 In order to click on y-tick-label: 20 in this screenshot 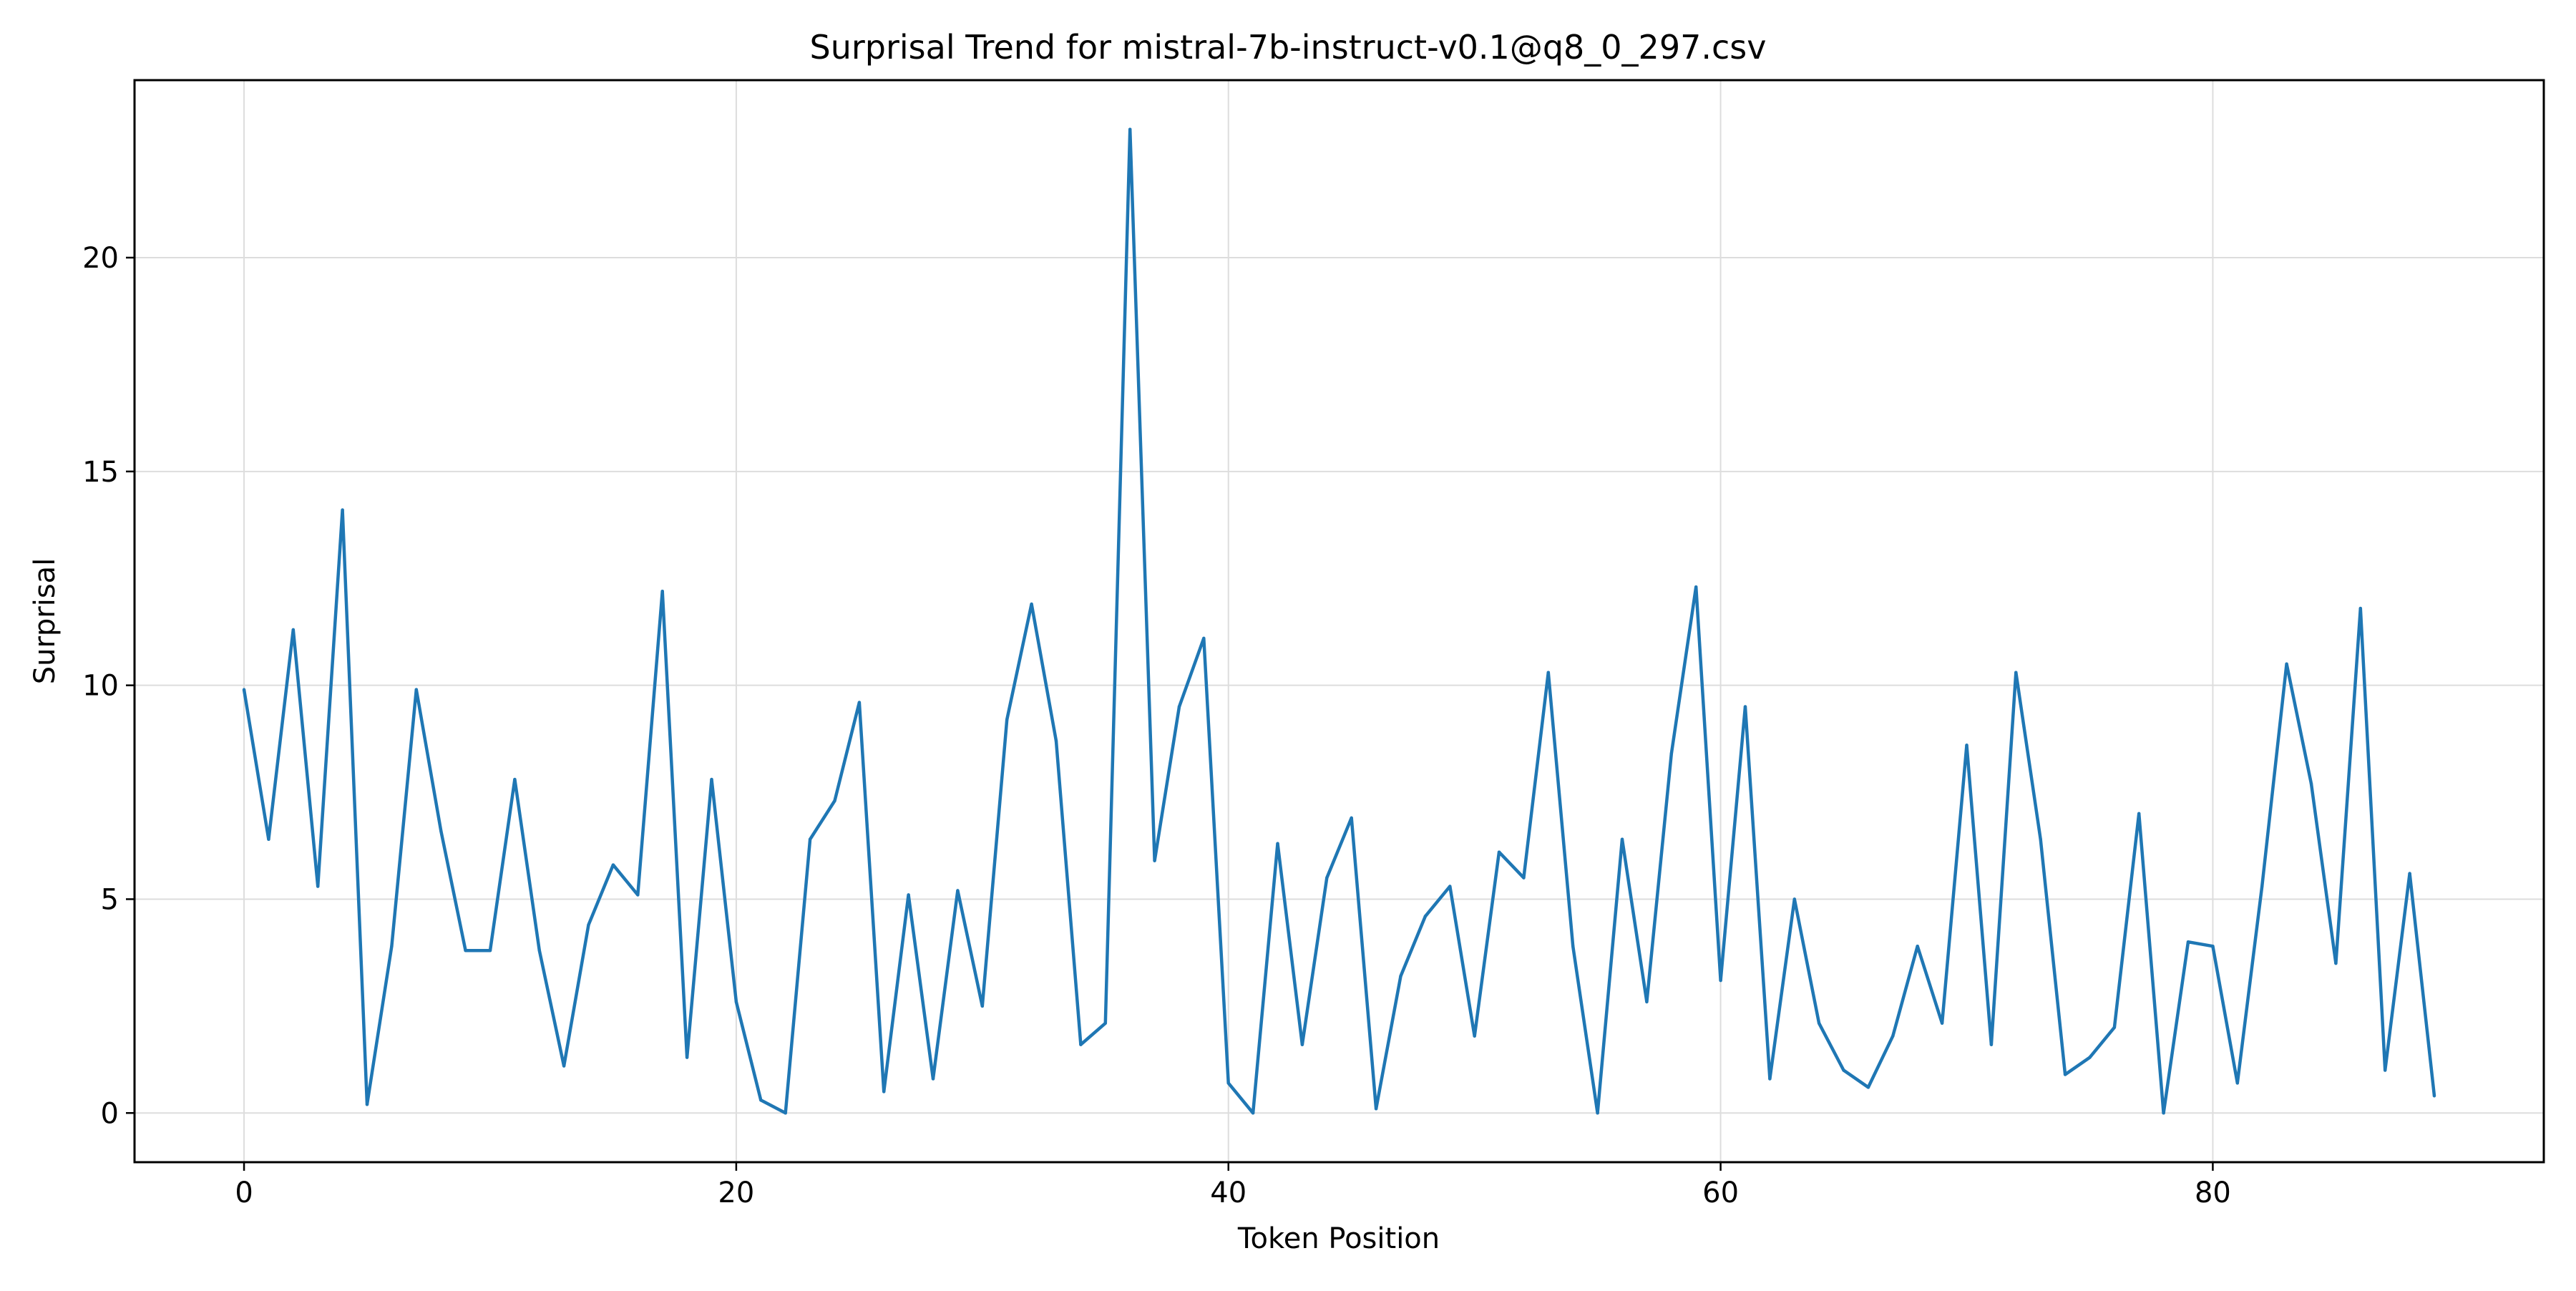, I will do `click(100, 258)`.